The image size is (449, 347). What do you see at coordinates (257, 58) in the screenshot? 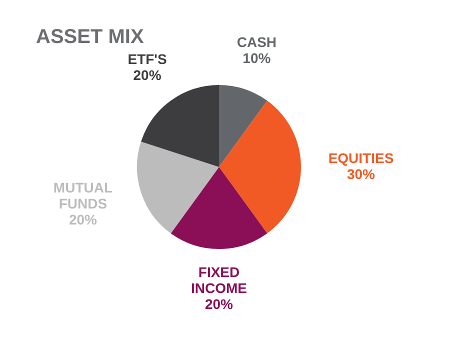
I see `data-label: 10%` at bounding box center [257, 58].